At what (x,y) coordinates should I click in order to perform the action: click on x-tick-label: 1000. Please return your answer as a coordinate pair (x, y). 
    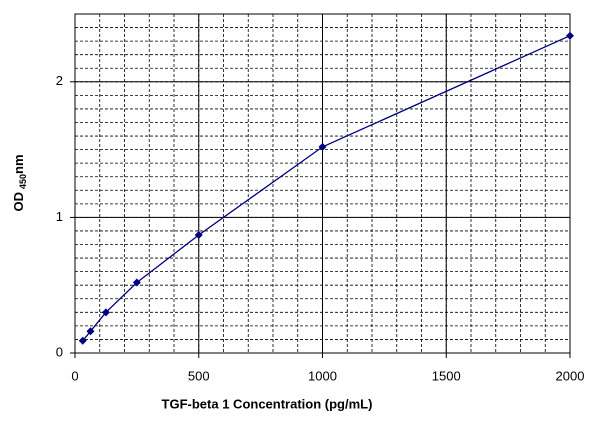
    Looking at the image, I should click on (322, 375).